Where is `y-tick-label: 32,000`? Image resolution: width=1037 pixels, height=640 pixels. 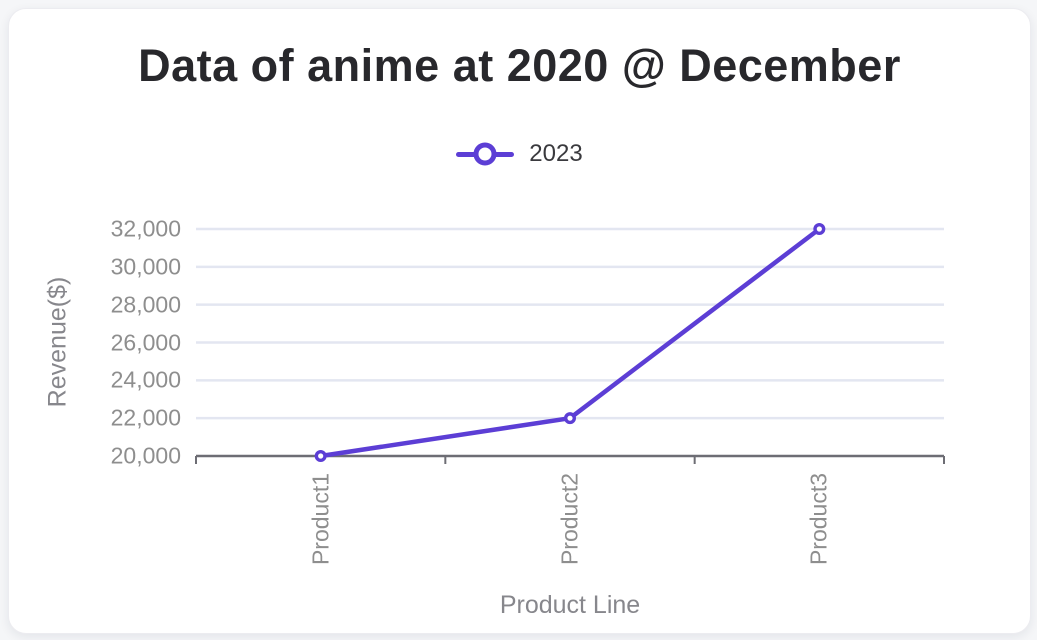
y-tick-label: 32,000 is located at coordinates (145, 228).